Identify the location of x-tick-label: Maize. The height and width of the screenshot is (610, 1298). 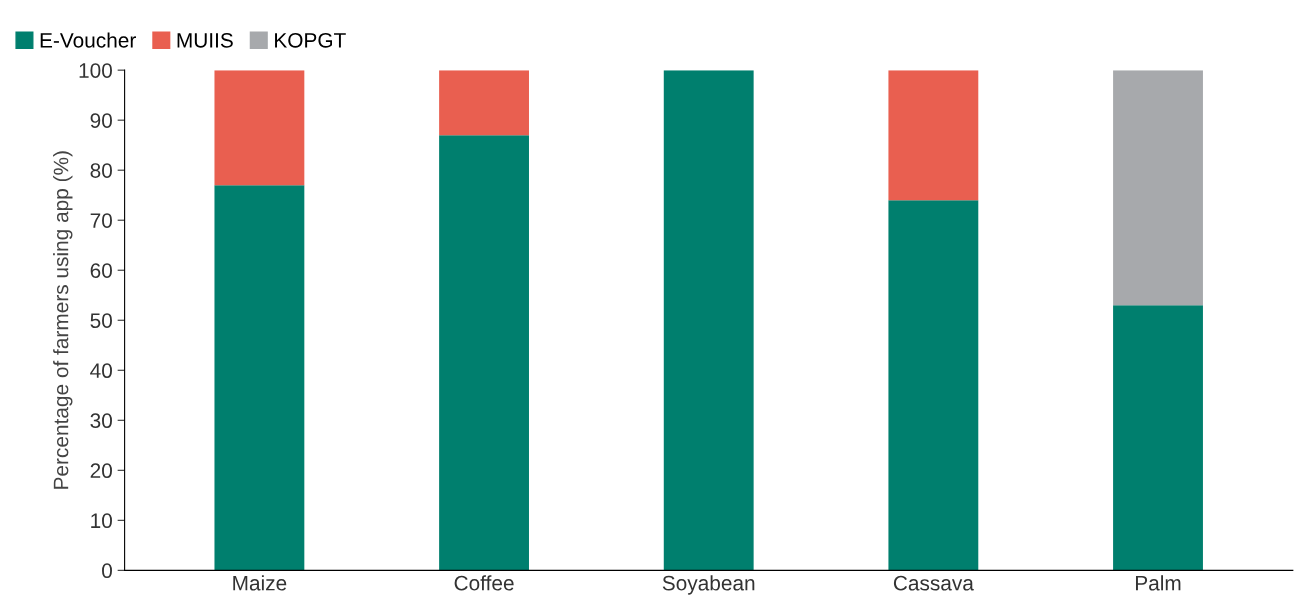
(260, 583).